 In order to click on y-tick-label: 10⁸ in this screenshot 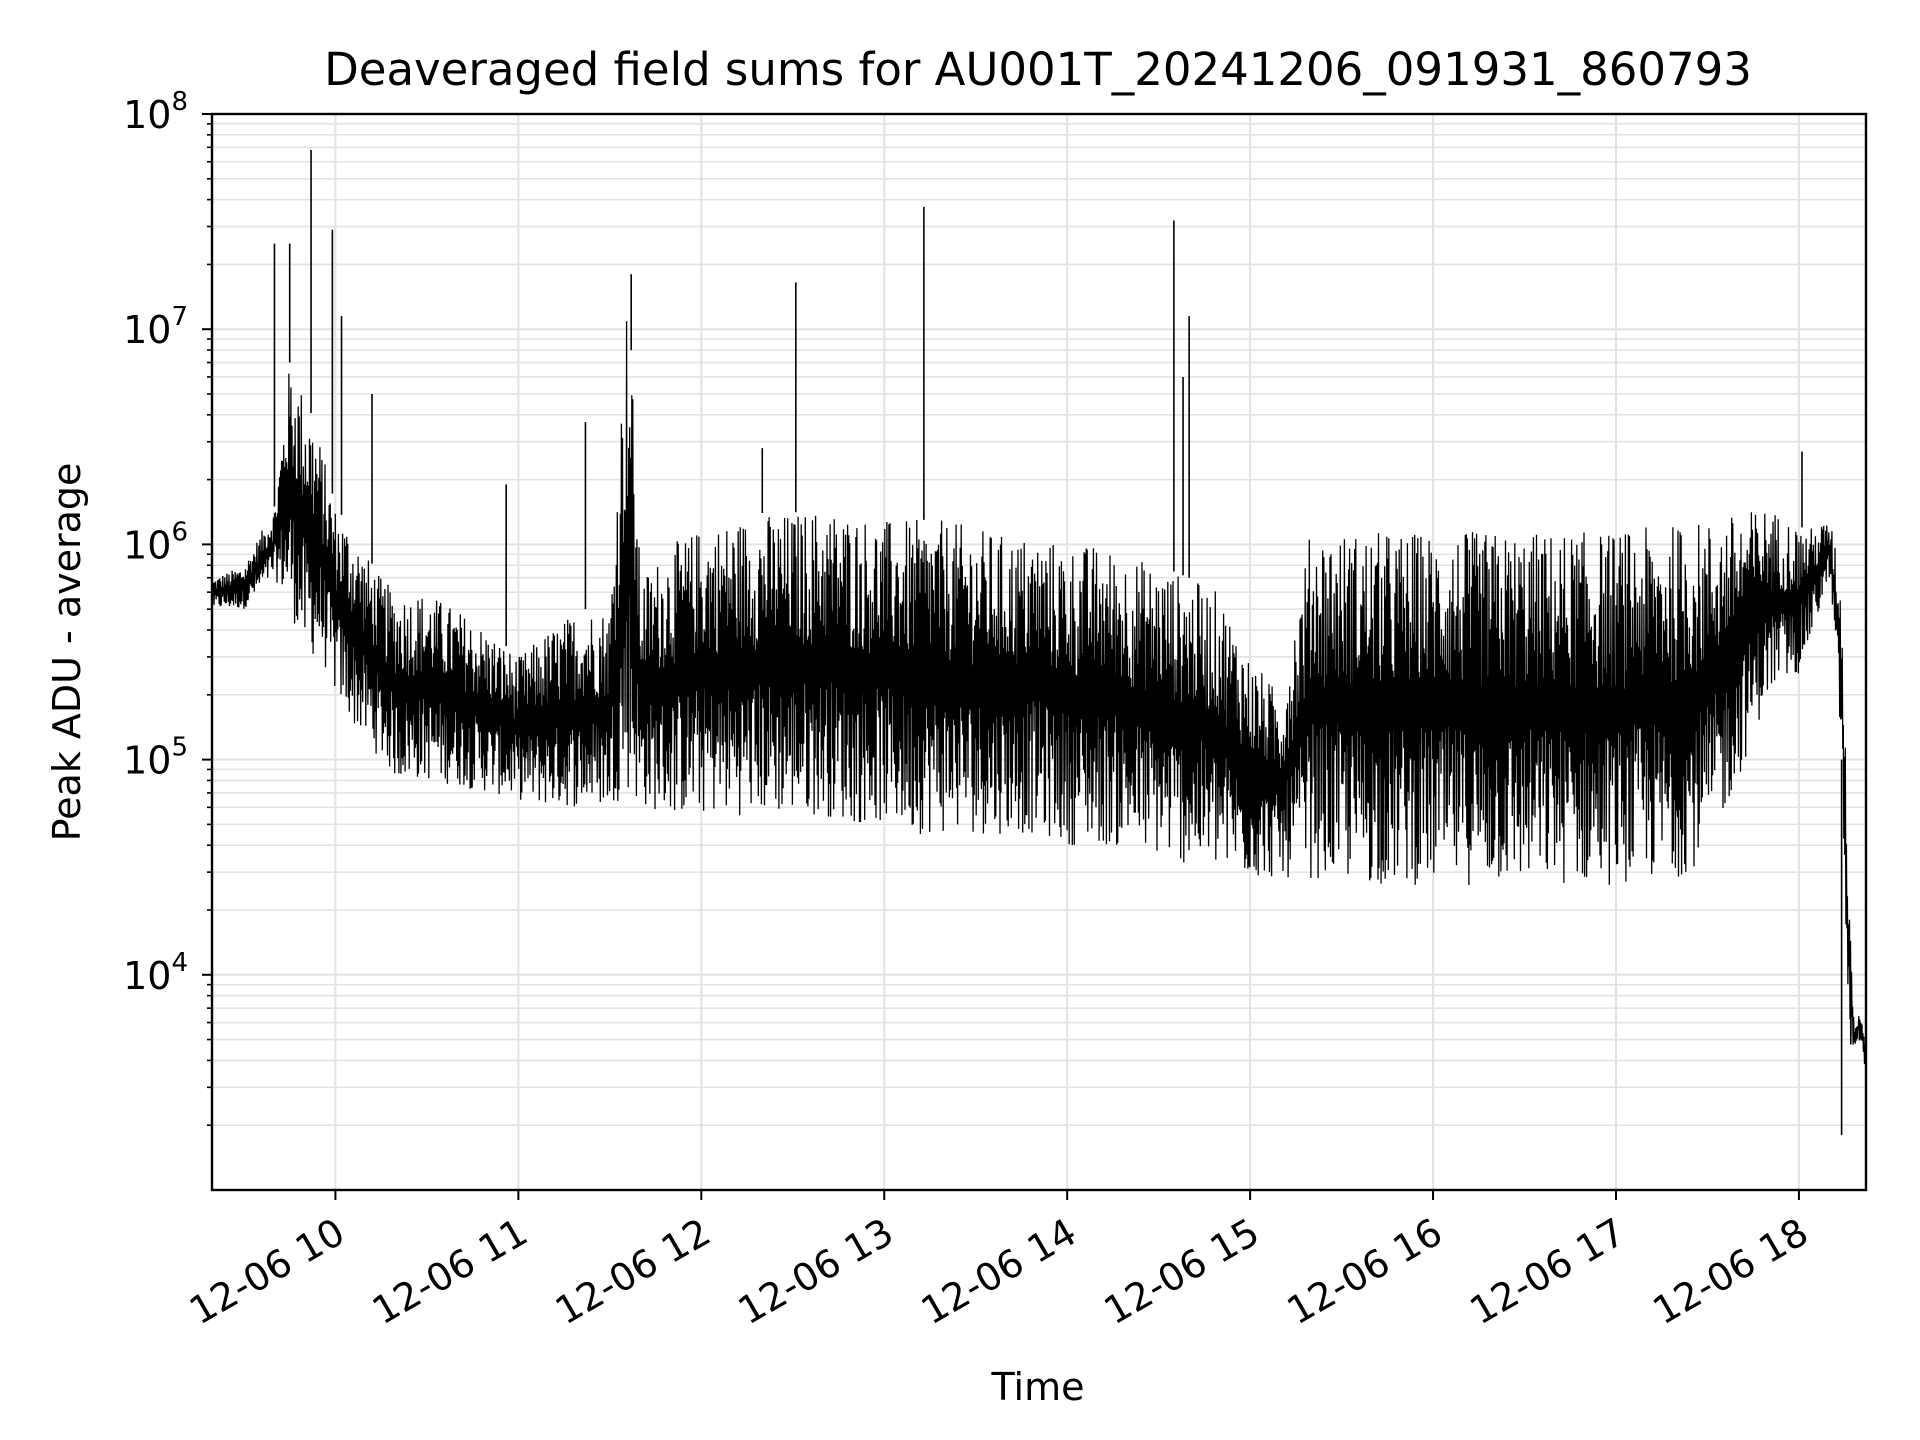, I will do `click(155, 112)`.